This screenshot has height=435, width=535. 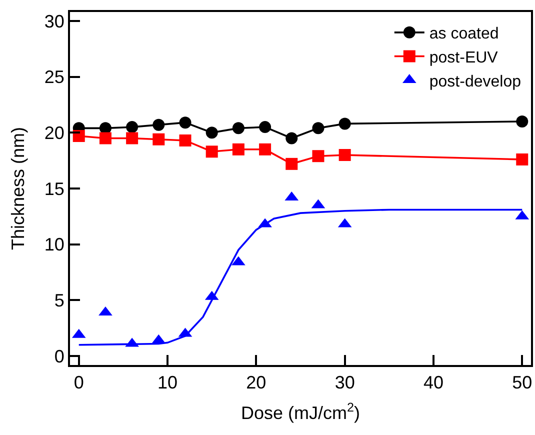 I want to click on x-axis-title: Dose (mJ/cm$^{2}$), so click(x=300, y=412).